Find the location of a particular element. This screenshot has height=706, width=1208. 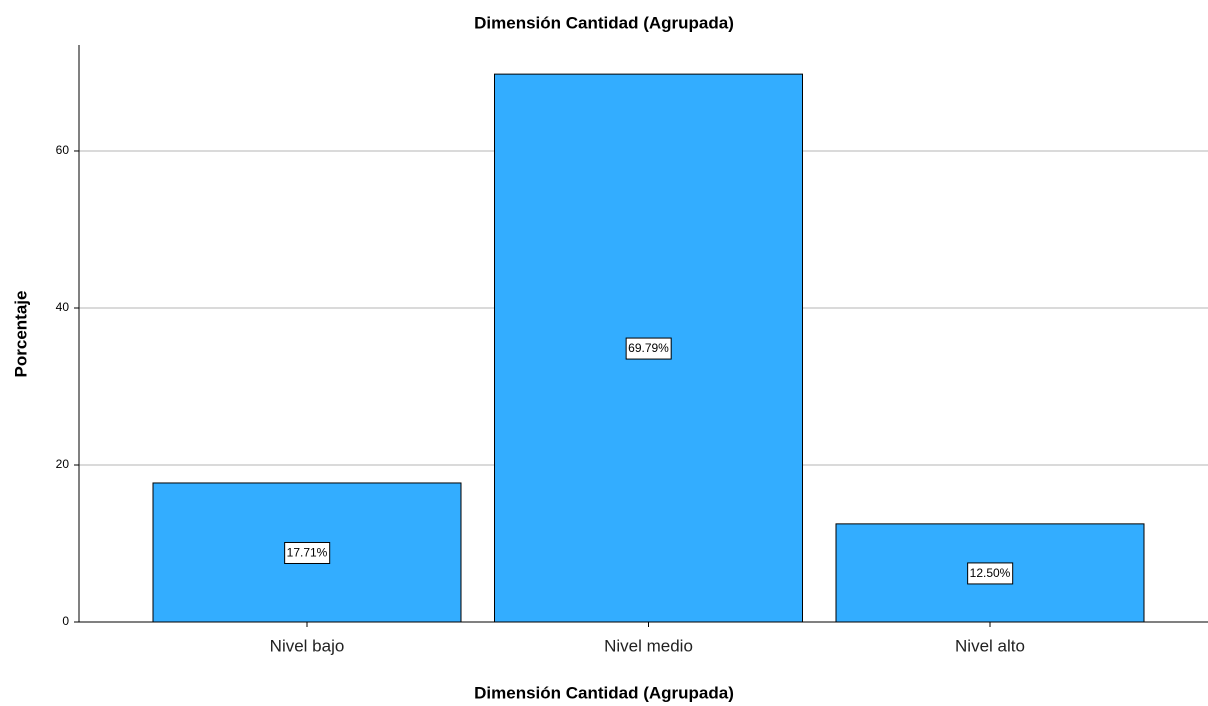

x-tick-label: Nivel bajo is located at coordinates (307, 645).